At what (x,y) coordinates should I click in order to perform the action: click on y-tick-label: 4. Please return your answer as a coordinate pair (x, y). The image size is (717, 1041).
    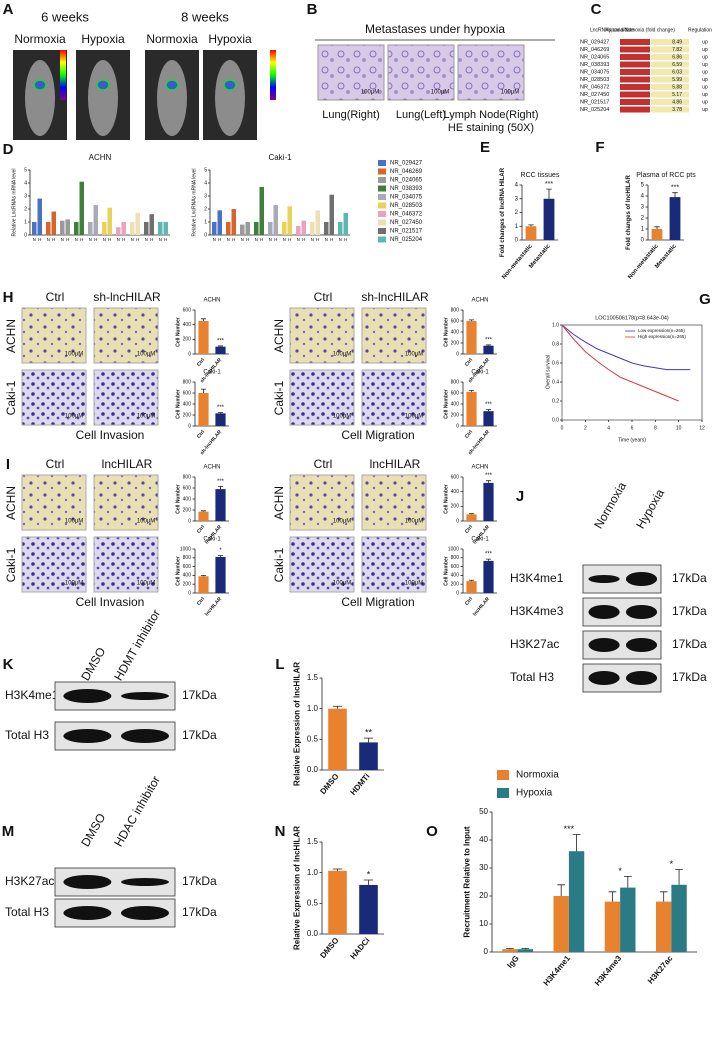
    Looking at the image, I should click on (25, 183).